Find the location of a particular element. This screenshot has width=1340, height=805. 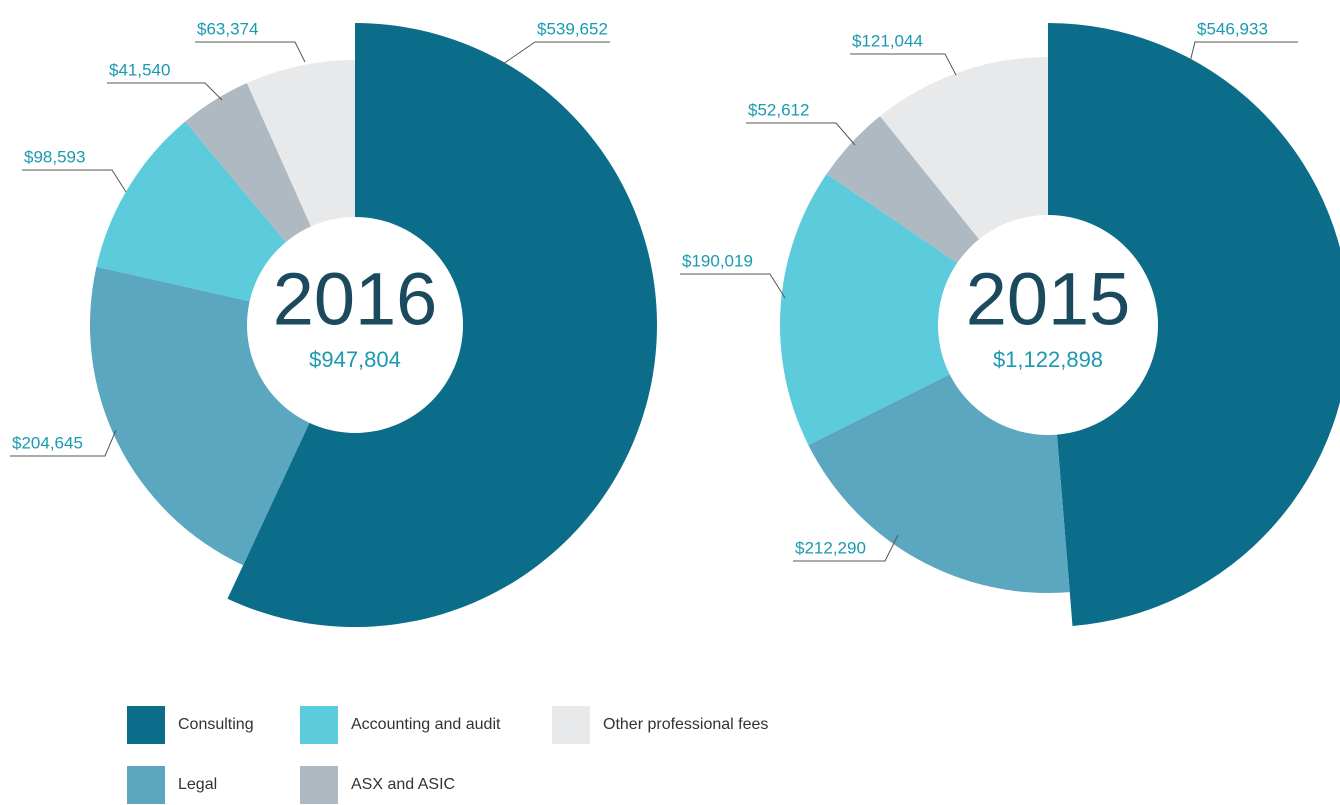

legend-label: ASX and ASIC is located at coordinates (403, 784).